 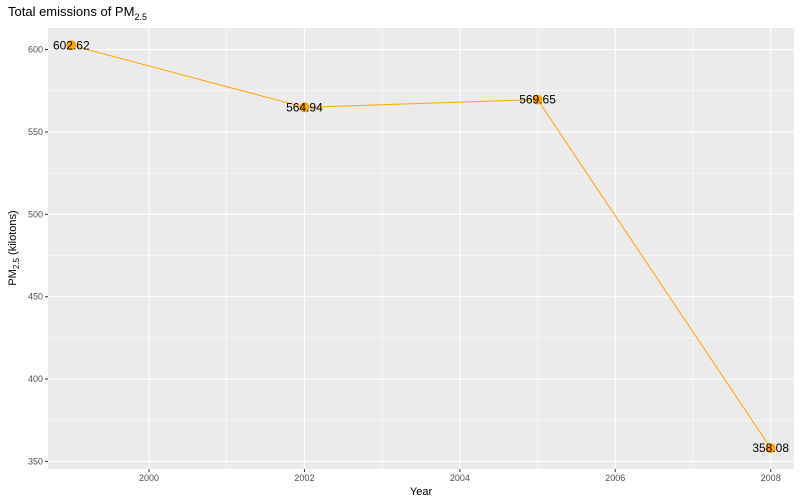 I want to click on y-tick-label: 350, so click(x=35, y=461).